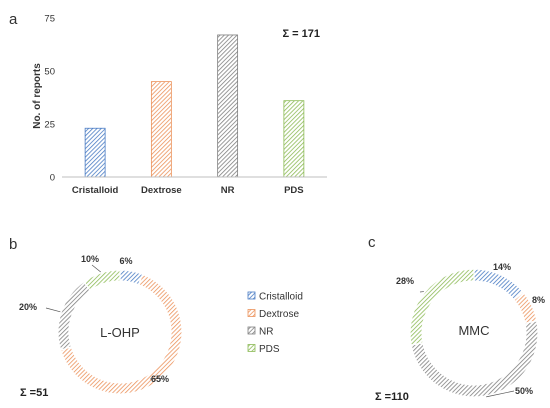 The height and width of the screenshot is (408, 550). I want to click on panel-label-b: b, so click(13, 244).